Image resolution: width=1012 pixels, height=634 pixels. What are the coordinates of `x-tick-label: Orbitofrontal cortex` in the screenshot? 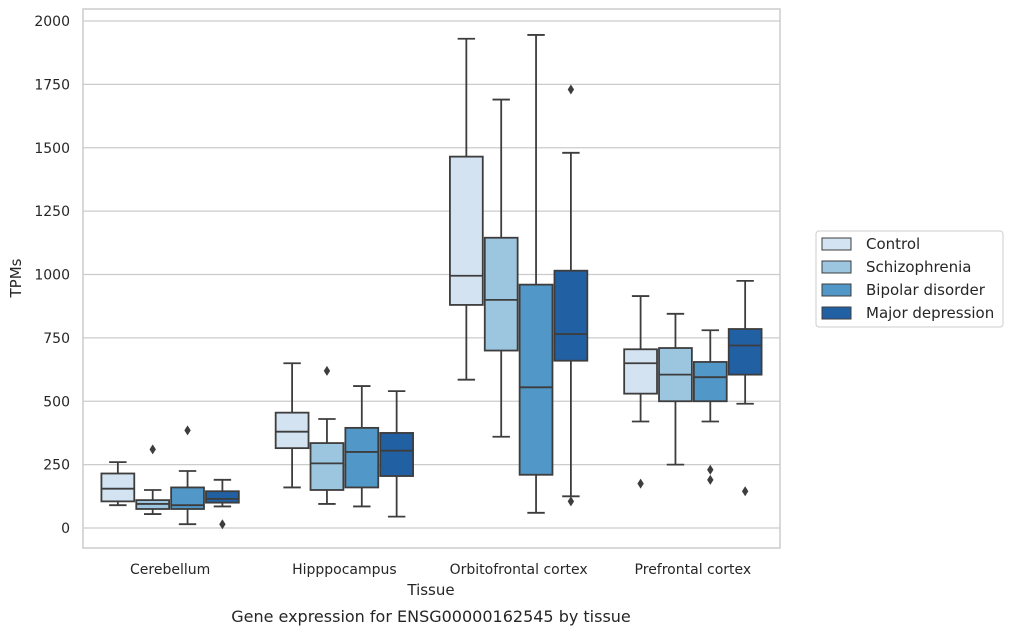 It's located at (519, 570).